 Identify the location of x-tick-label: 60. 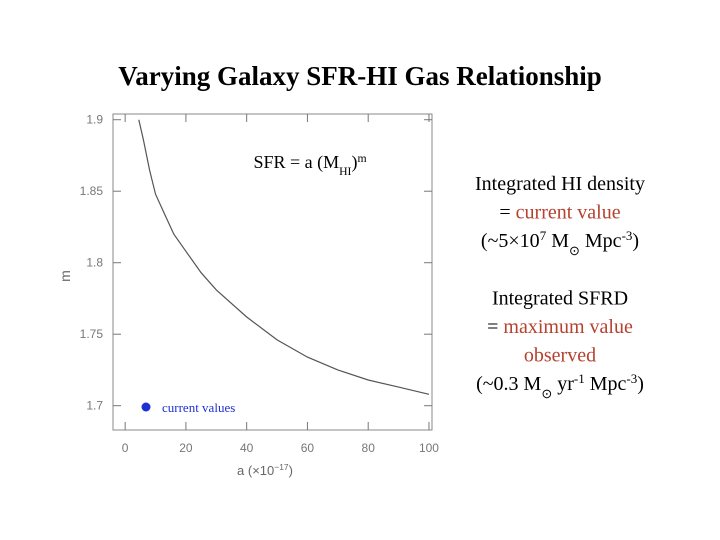
(308, 448).